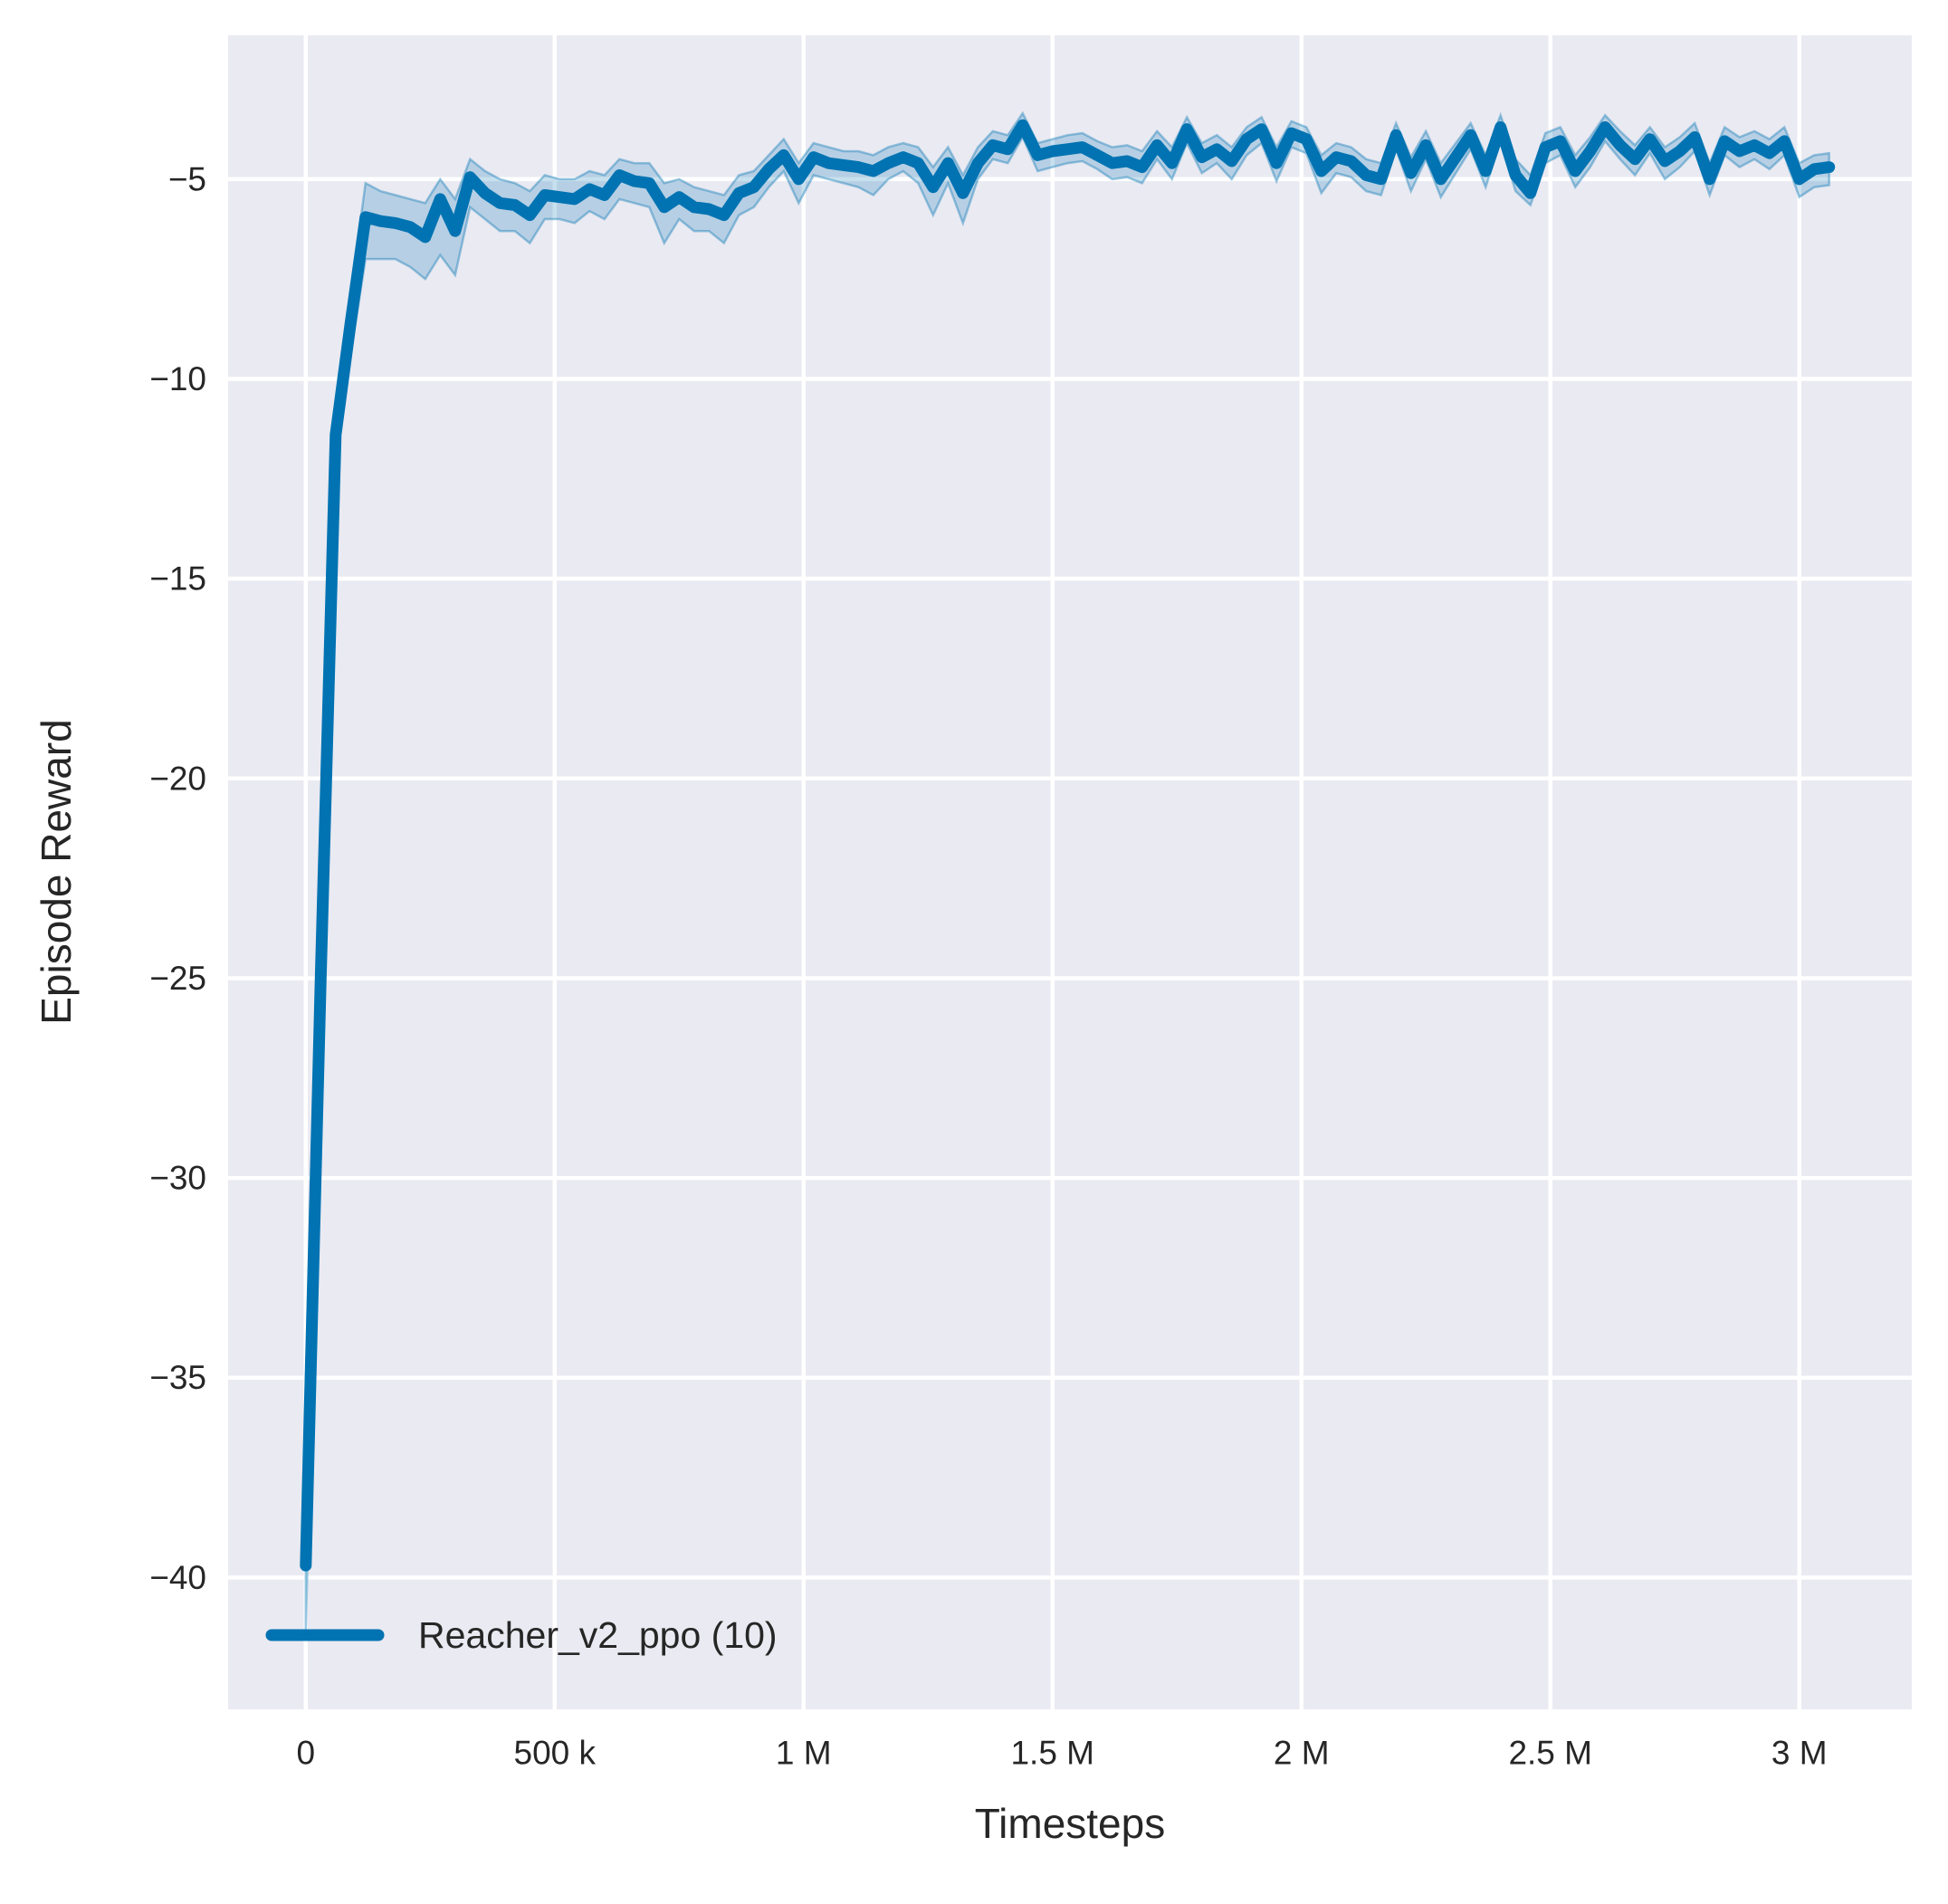  Describe the element at coordinates (177, 878) in the screenshot. I see `y-tick-labels: −5 −10 −15 −20 −25 −30 −35 −40` at that location.